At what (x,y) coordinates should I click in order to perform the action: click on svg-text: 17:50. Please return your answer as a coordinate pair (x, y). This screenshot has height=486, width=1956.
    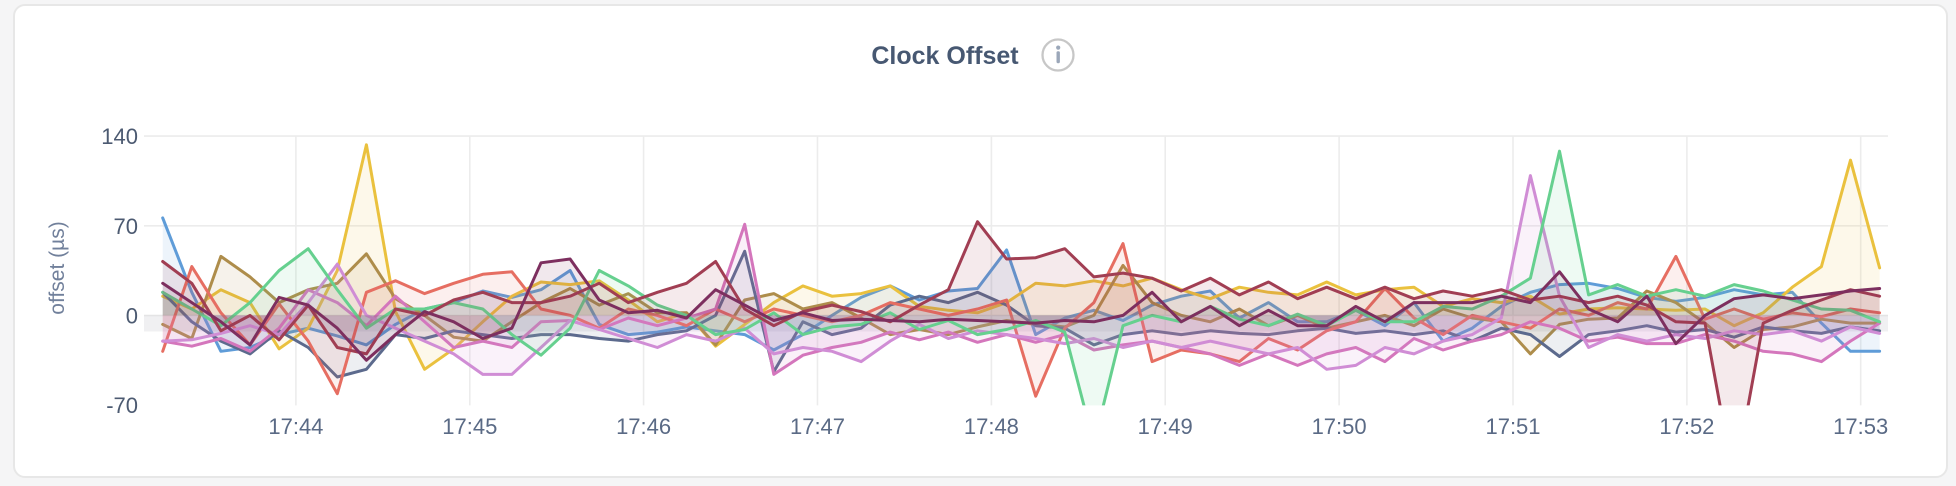
    Looking at the image, I should click on (1339, 426).